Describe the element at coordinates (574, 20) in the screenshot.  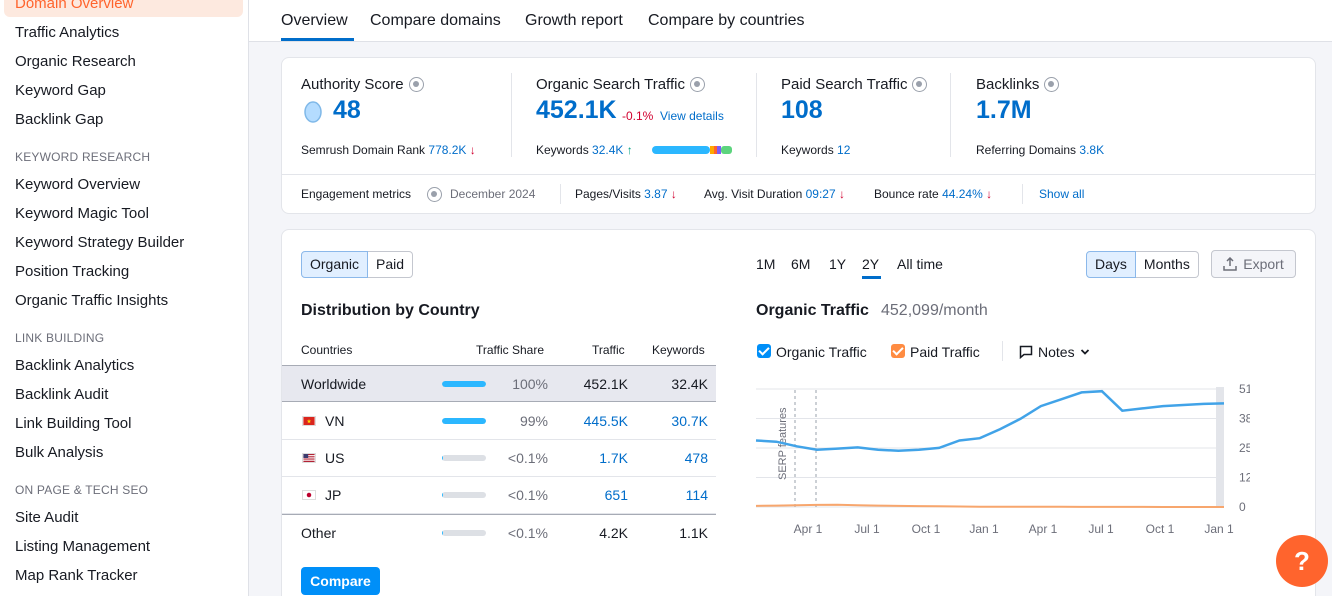
I see `tab-growth-report: Growth report` at that location.